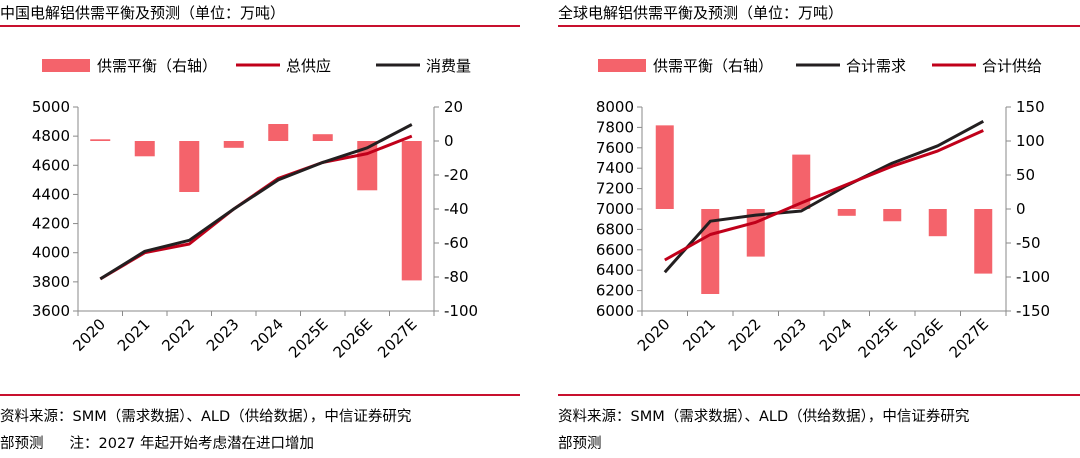  I want to click on left-axis-tick-label: 8000, so click(615, 107).